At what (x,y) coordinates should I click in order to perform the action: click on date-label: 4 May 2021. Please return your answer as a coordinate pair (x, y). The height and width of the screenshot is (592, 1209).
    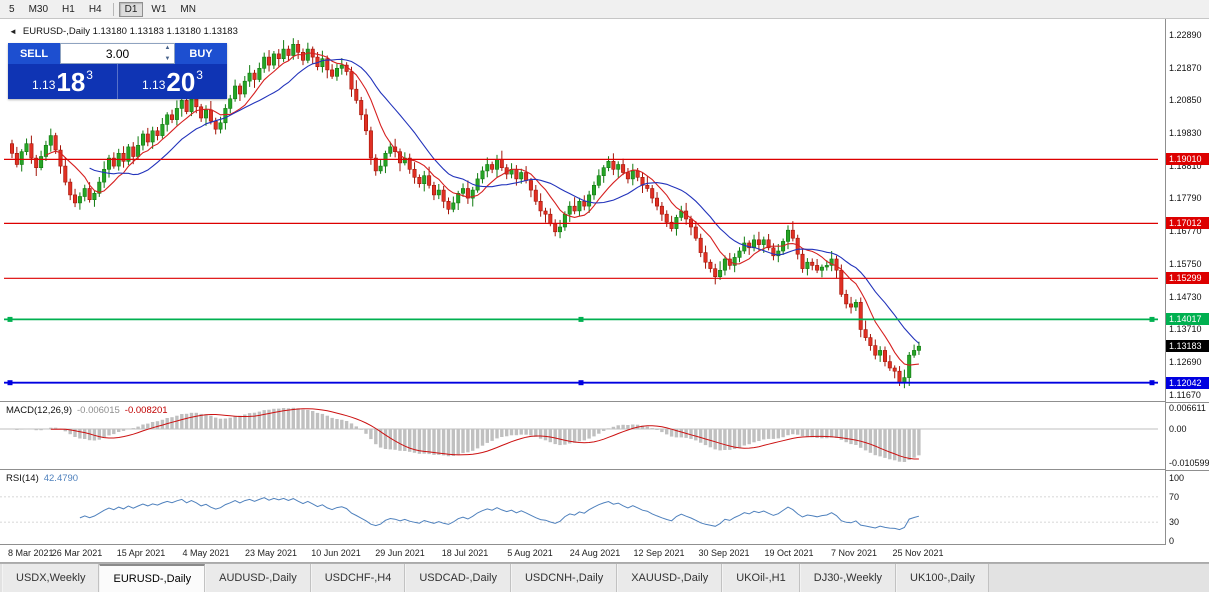
    Looking at the image, I should click on (206, 553).